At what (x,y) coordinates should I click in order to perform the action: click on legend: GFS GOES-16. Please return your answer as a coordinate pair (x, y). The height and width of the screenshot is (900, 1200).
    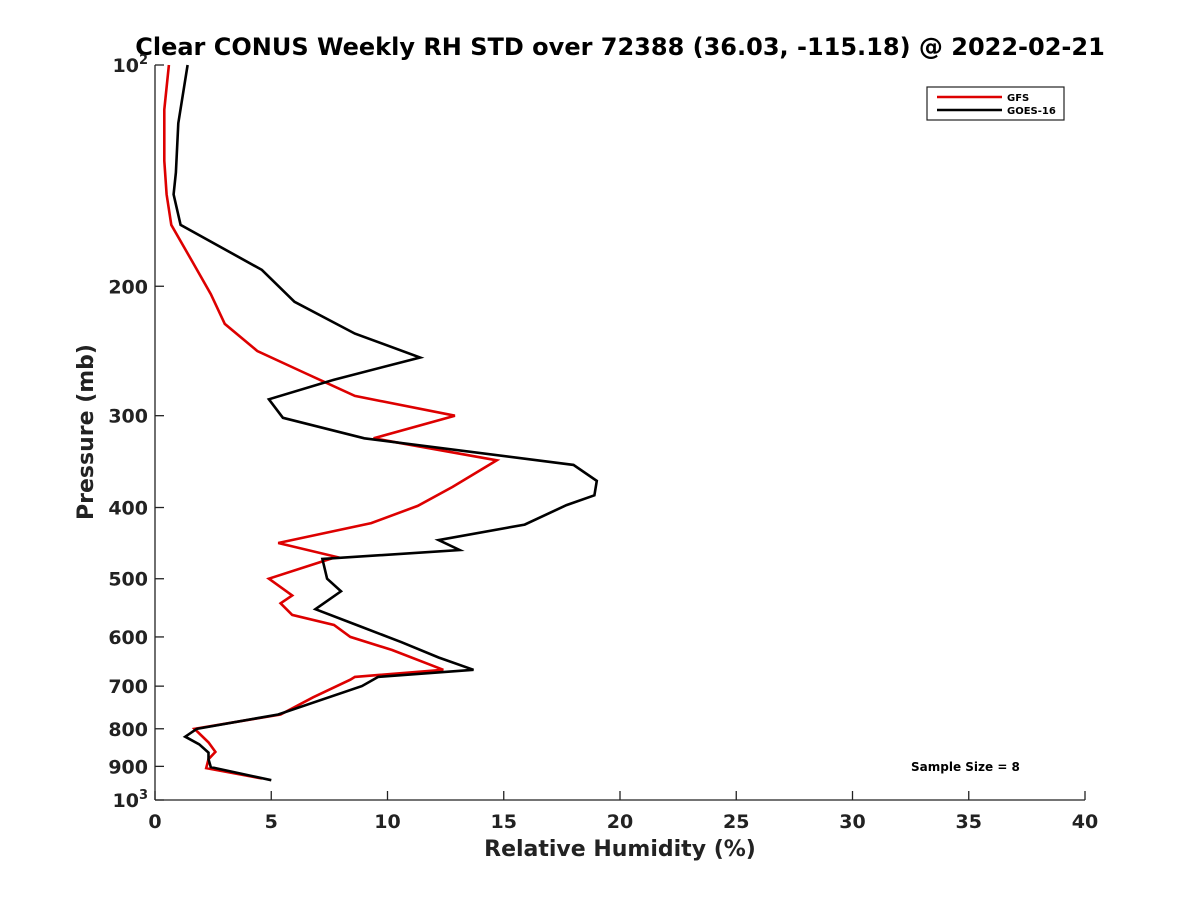
    Looking at the image, I should click on (995, 103).